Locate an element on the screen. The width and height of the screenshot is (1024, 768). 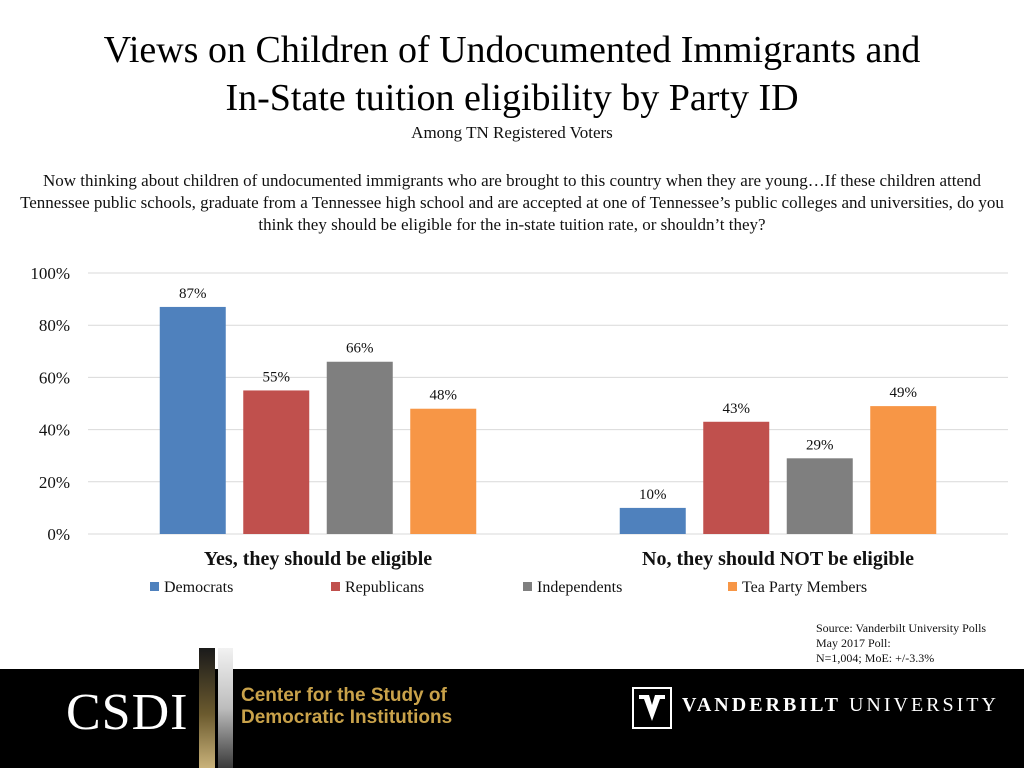
center-name-line-2: Democratic Institutions is located at coordinates (347, 717).